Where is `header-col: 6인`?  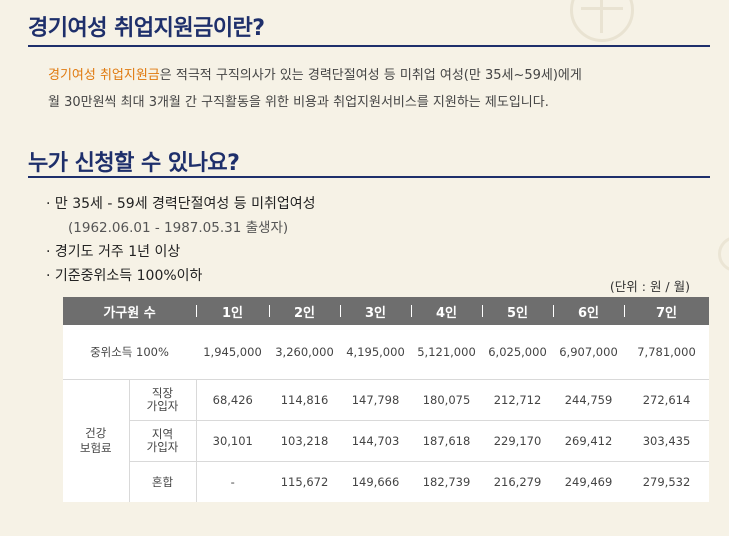 header-col: 6인 is located at coordinates (588, 311).